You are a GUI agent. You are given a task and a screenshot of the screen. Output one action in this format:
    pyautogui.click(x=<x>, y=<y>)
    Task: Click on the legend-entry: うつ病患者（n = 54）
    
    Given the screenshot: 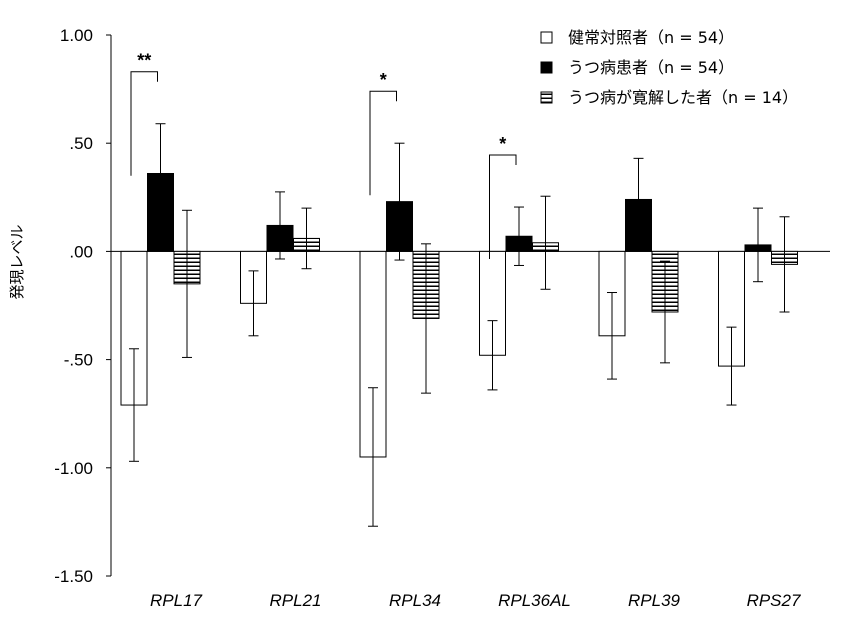 What is the action you would take?
    pyautogui.click(x=651, y=67)
    